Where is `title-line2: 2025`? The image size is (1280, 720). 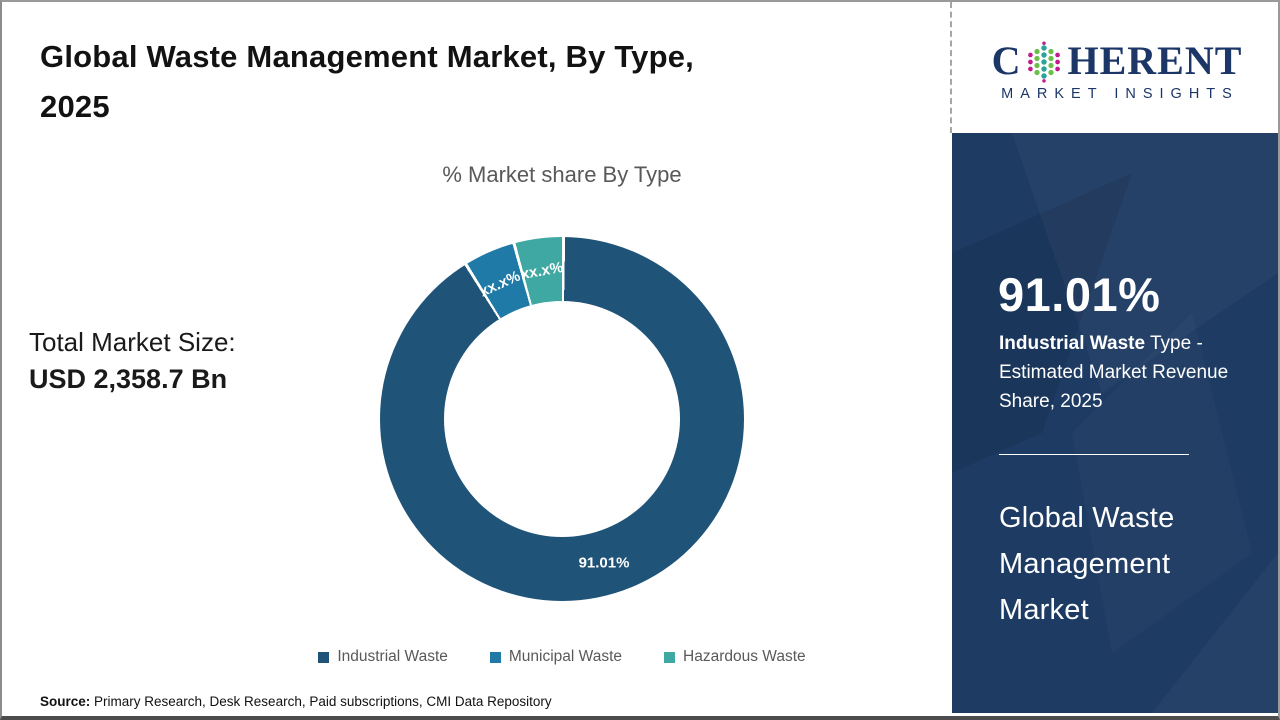 title-line2: 2025 is located at coordinates (75, 106).